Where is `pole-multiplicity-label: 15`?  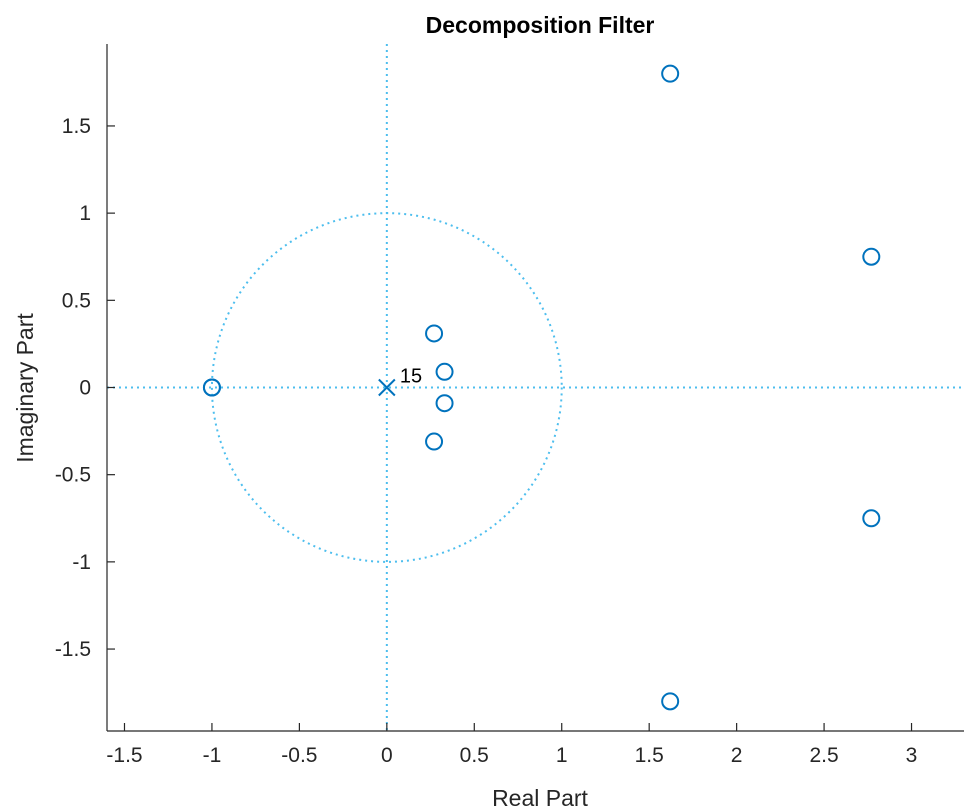 pole-multiplicity-label: 15 is located at coordinates (411, 377).